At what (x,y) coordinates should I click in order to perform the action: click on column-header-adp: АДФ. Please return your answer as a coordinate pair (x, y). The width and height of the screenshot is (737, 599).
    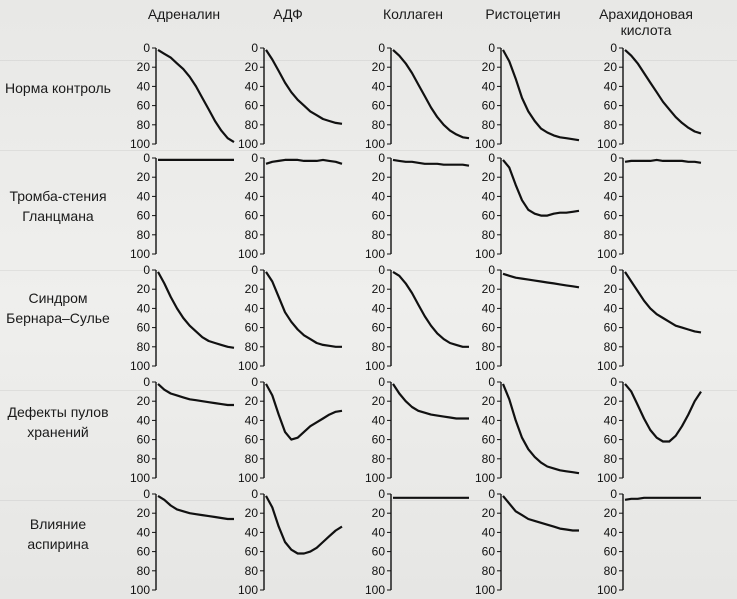
    Looking at the image, I should click on (288, 14).